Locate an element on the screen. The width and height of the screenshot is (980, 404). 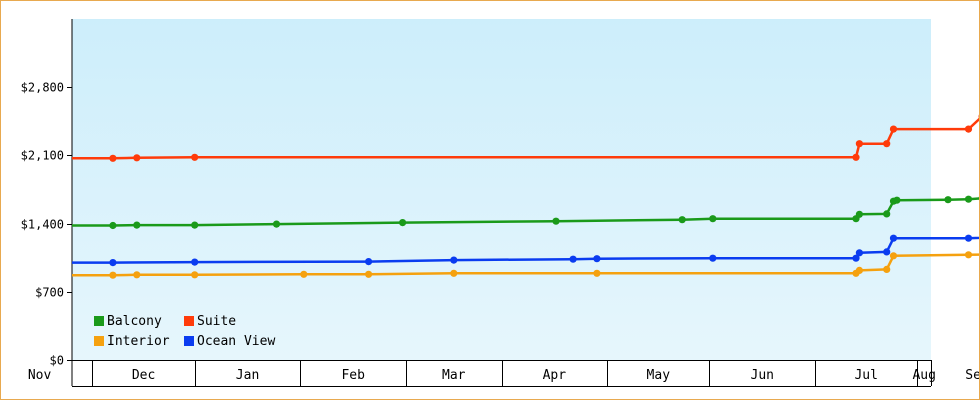
legend-item-suite: Suite is located at coordinates (210, 321).